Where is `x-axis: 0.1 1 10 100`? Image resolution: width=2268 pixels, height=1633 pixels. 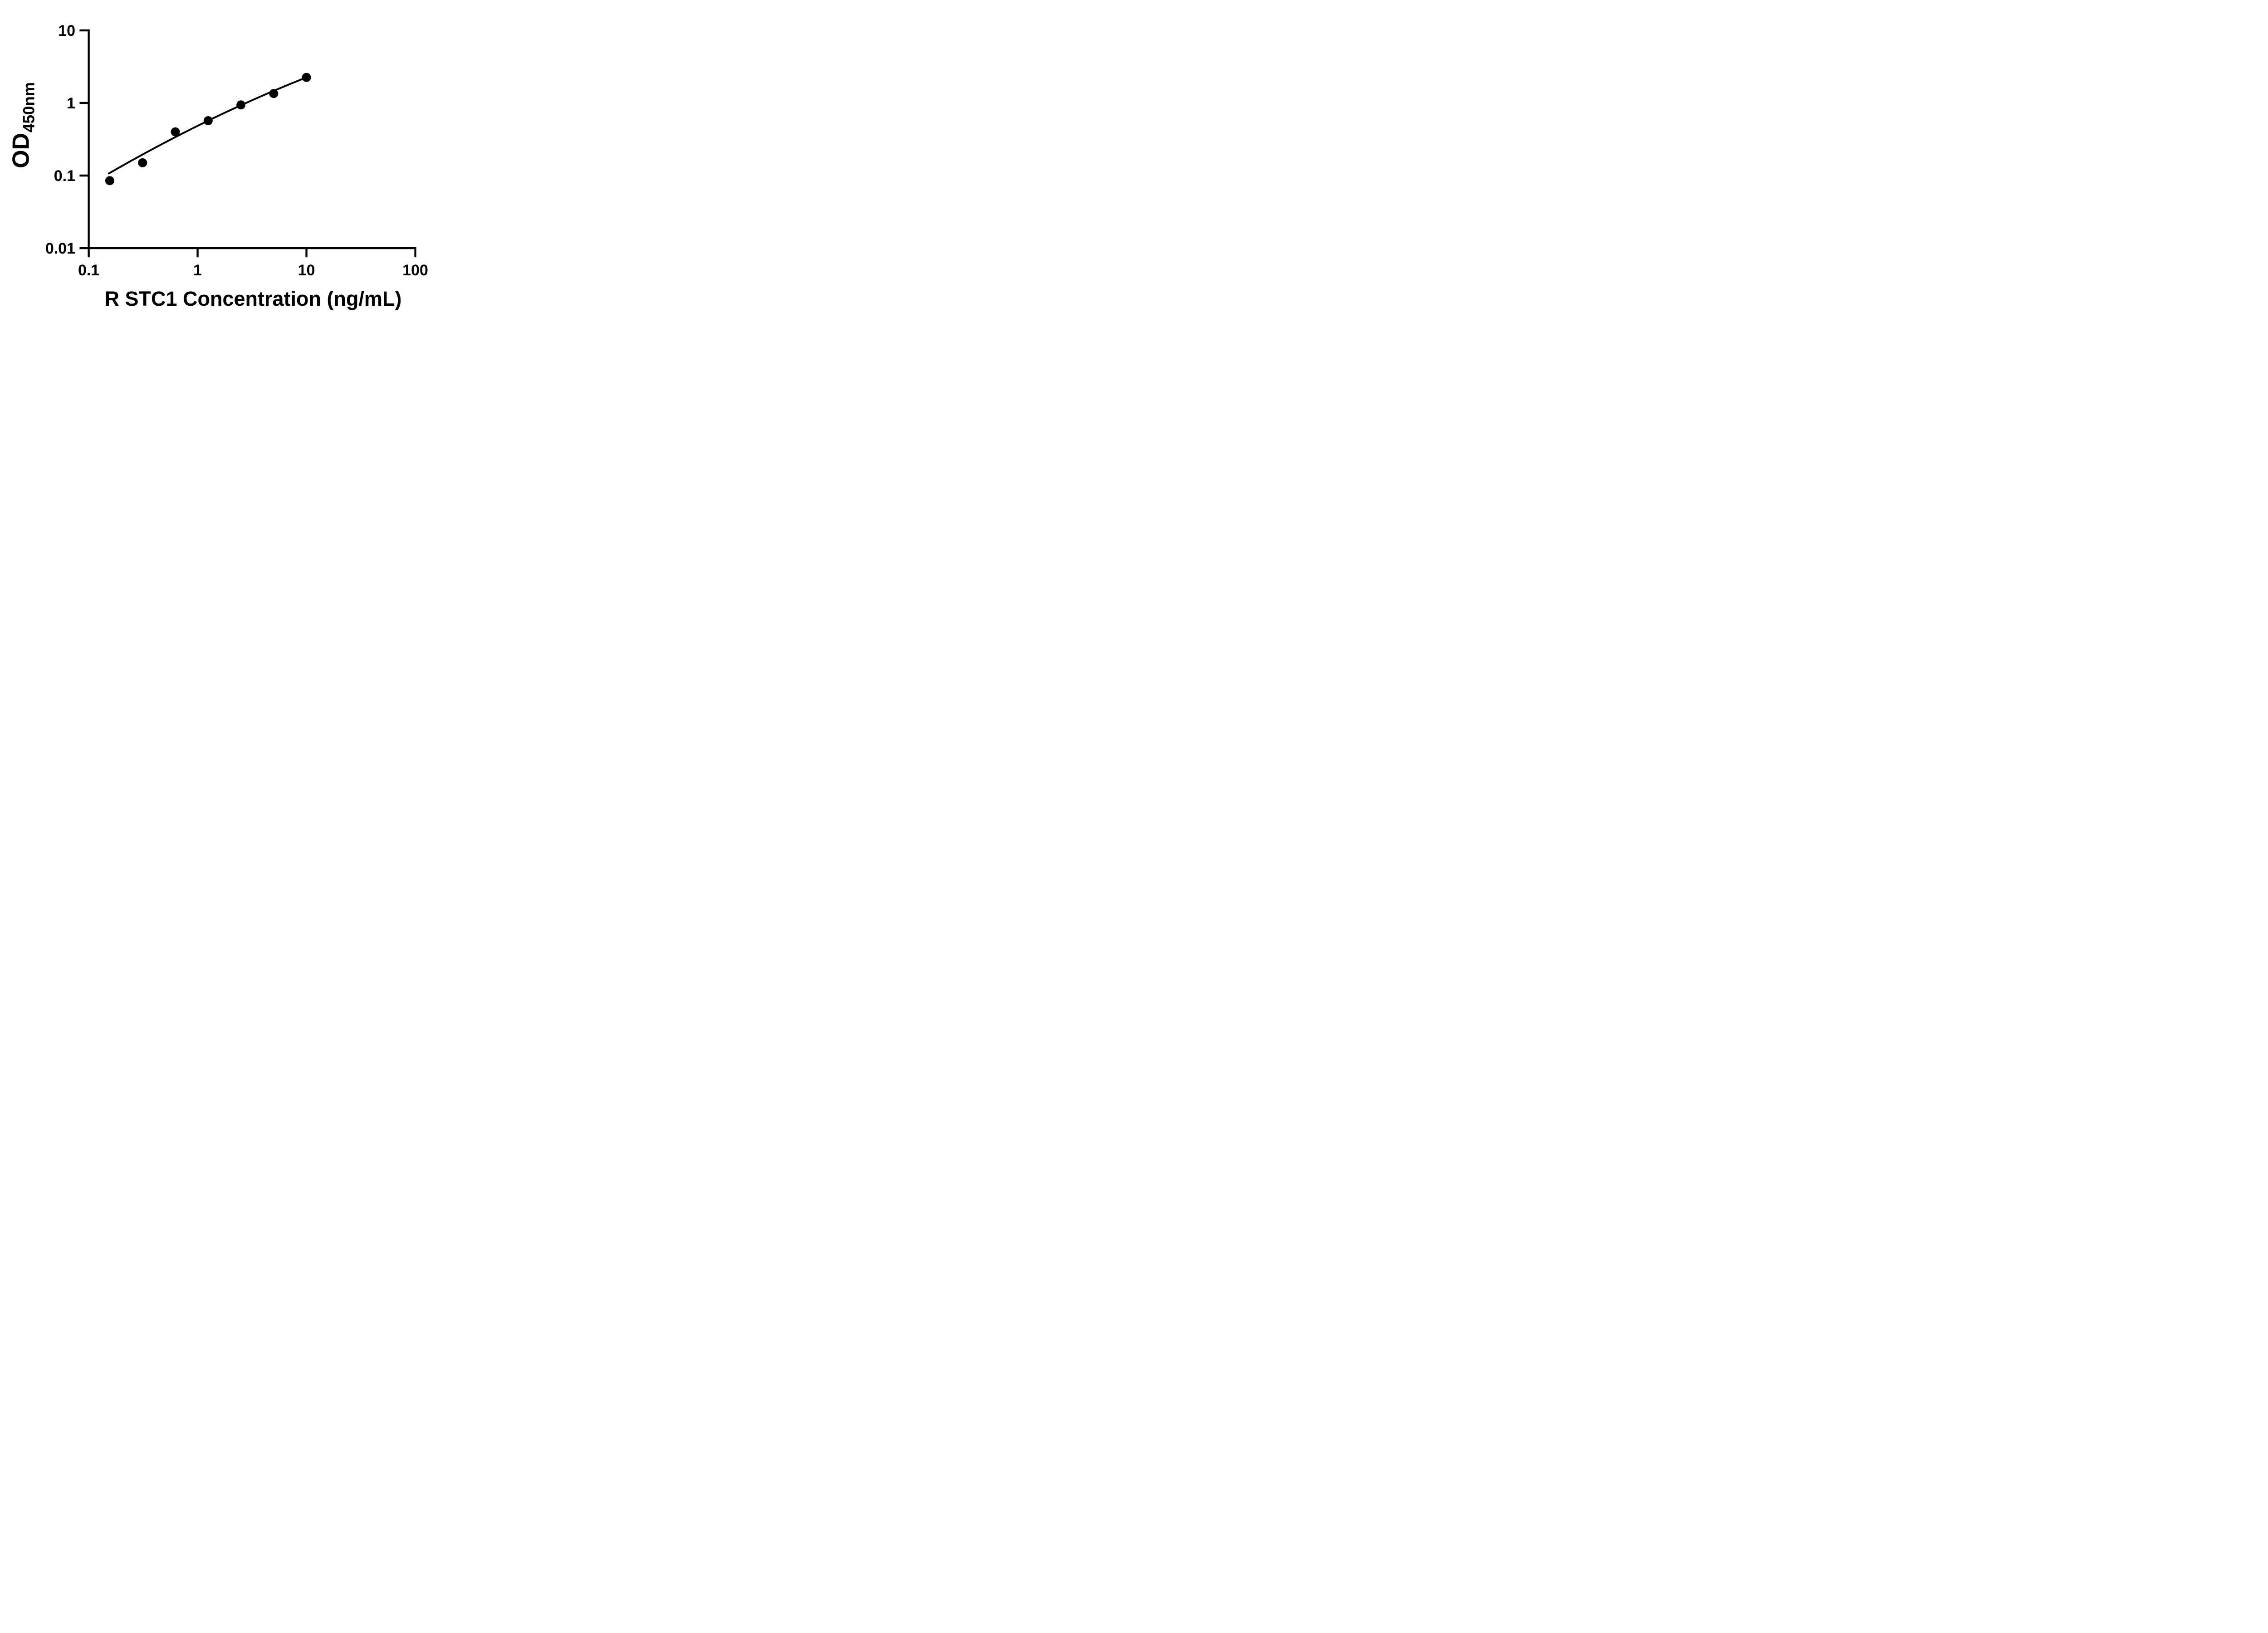
x-axis: 0.1 1 10 100 is located at coordinates (253, 263).